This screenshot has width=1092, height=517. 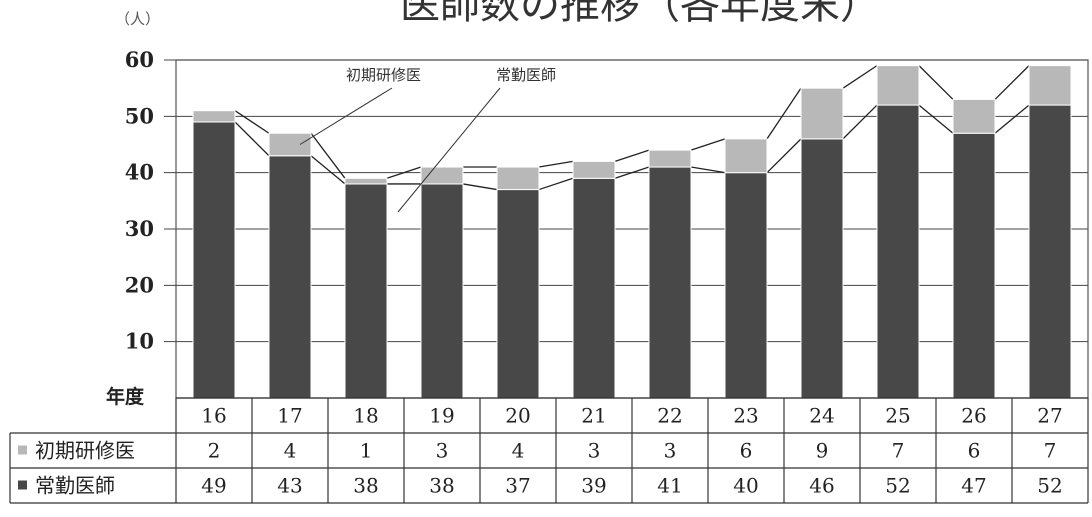 I want to click on cell-year-25: 25, so click(x=897, y=416).